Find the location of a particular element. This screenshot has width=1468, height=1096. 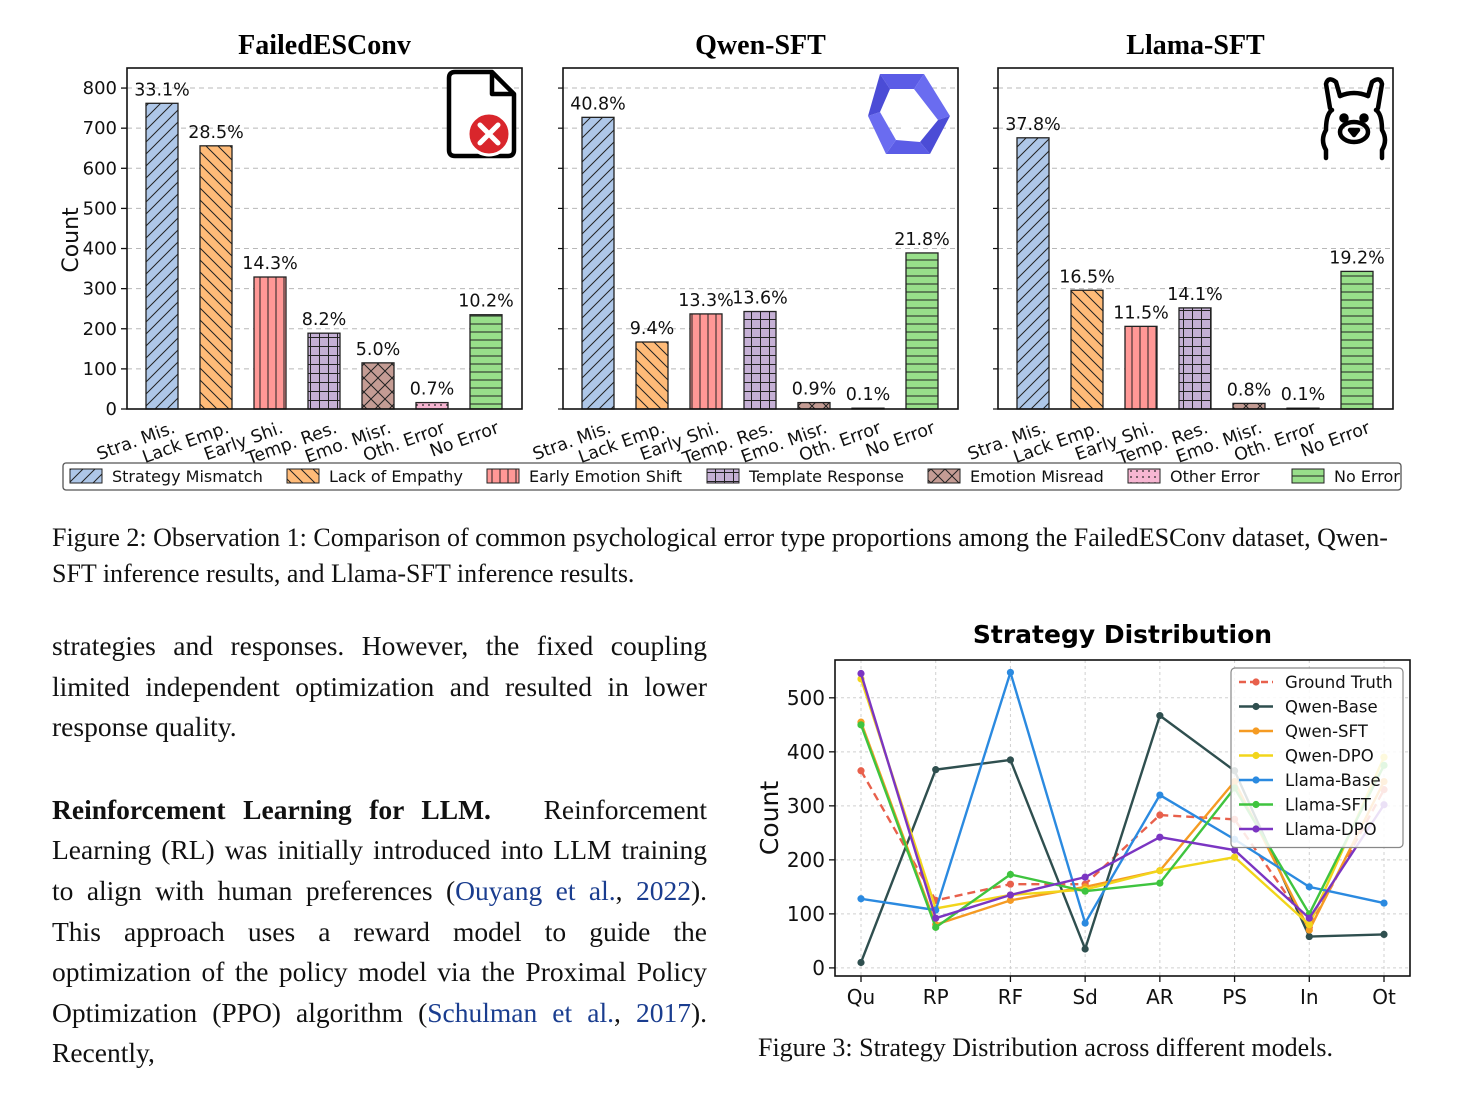

citation-ouyang-author: Ouyang et al. is located at coordinates (535, 890).